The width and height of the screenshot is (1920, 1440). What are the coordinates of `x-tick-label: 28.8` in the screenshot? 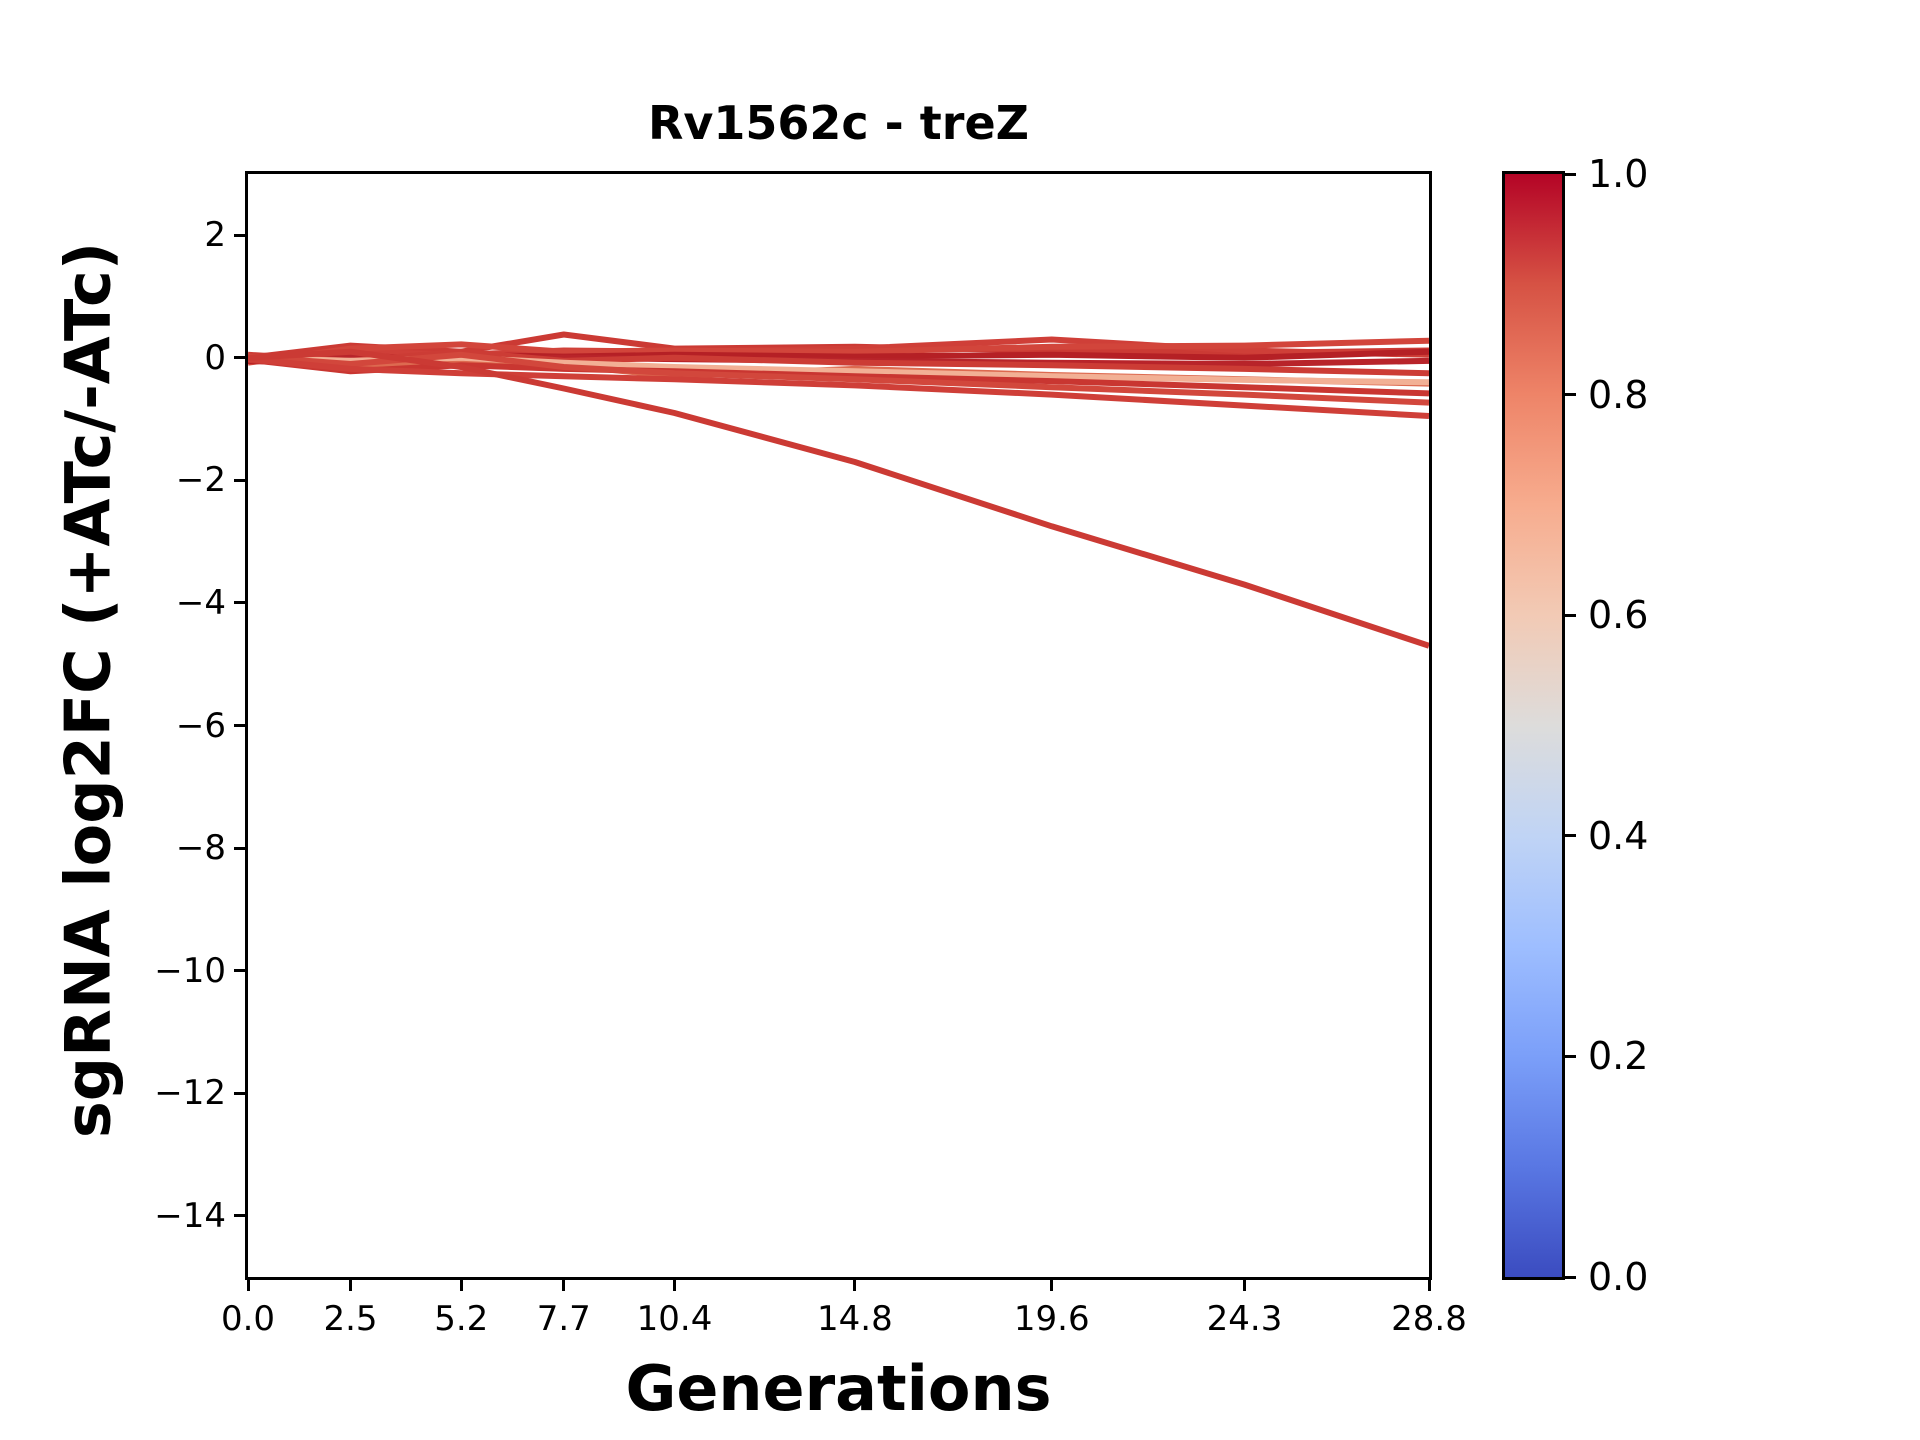 It's located at (1429, 1319).